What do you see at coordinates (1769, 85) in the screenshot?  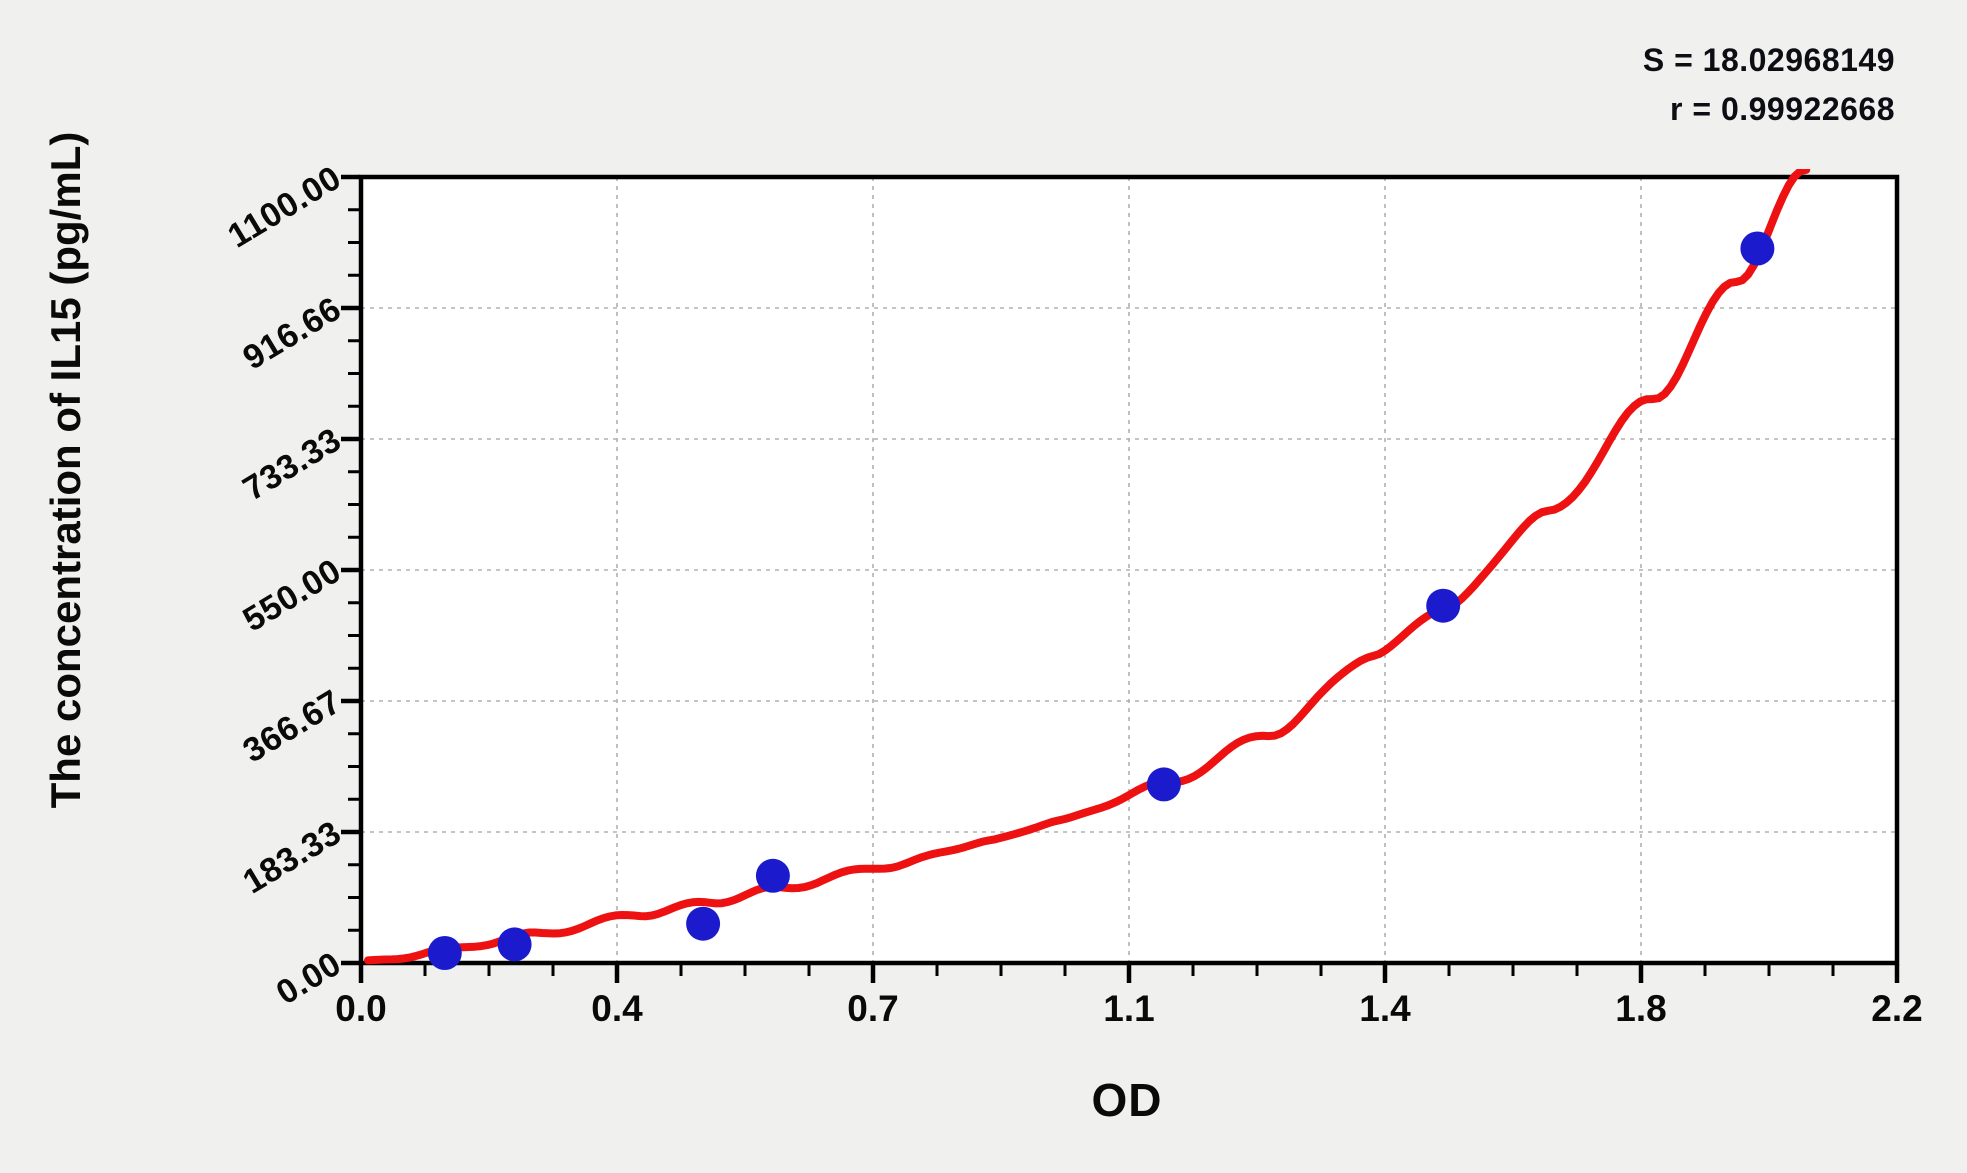 I see `fit-statistics: S = 18.02968149 r = 0.99922668` at bounding box center [1769, 85].